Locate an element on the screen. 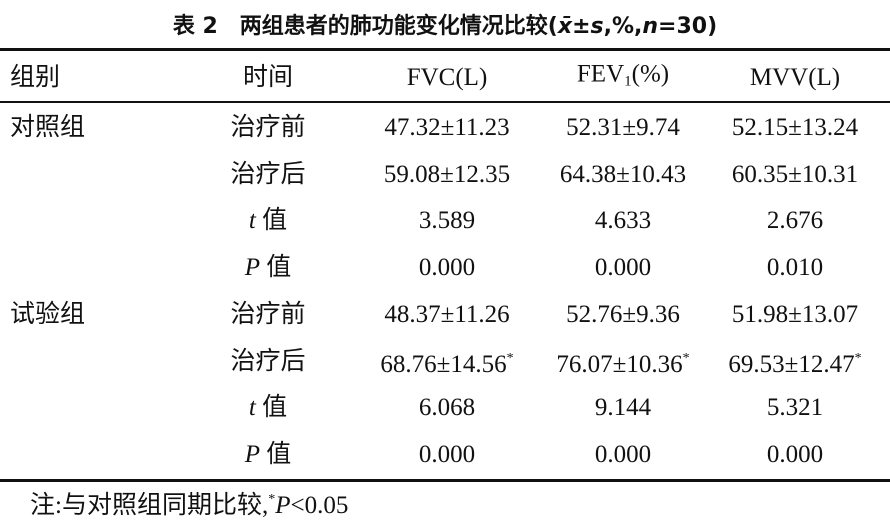  value-cell: 69.53±12.47* is located at coordinates (794, 362).